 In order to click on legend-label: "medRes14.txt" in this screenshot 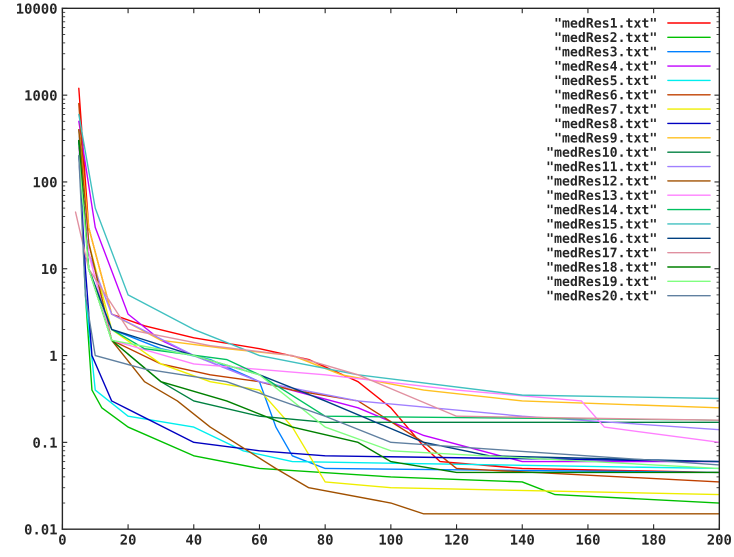, I will do `click(602, 209)`.